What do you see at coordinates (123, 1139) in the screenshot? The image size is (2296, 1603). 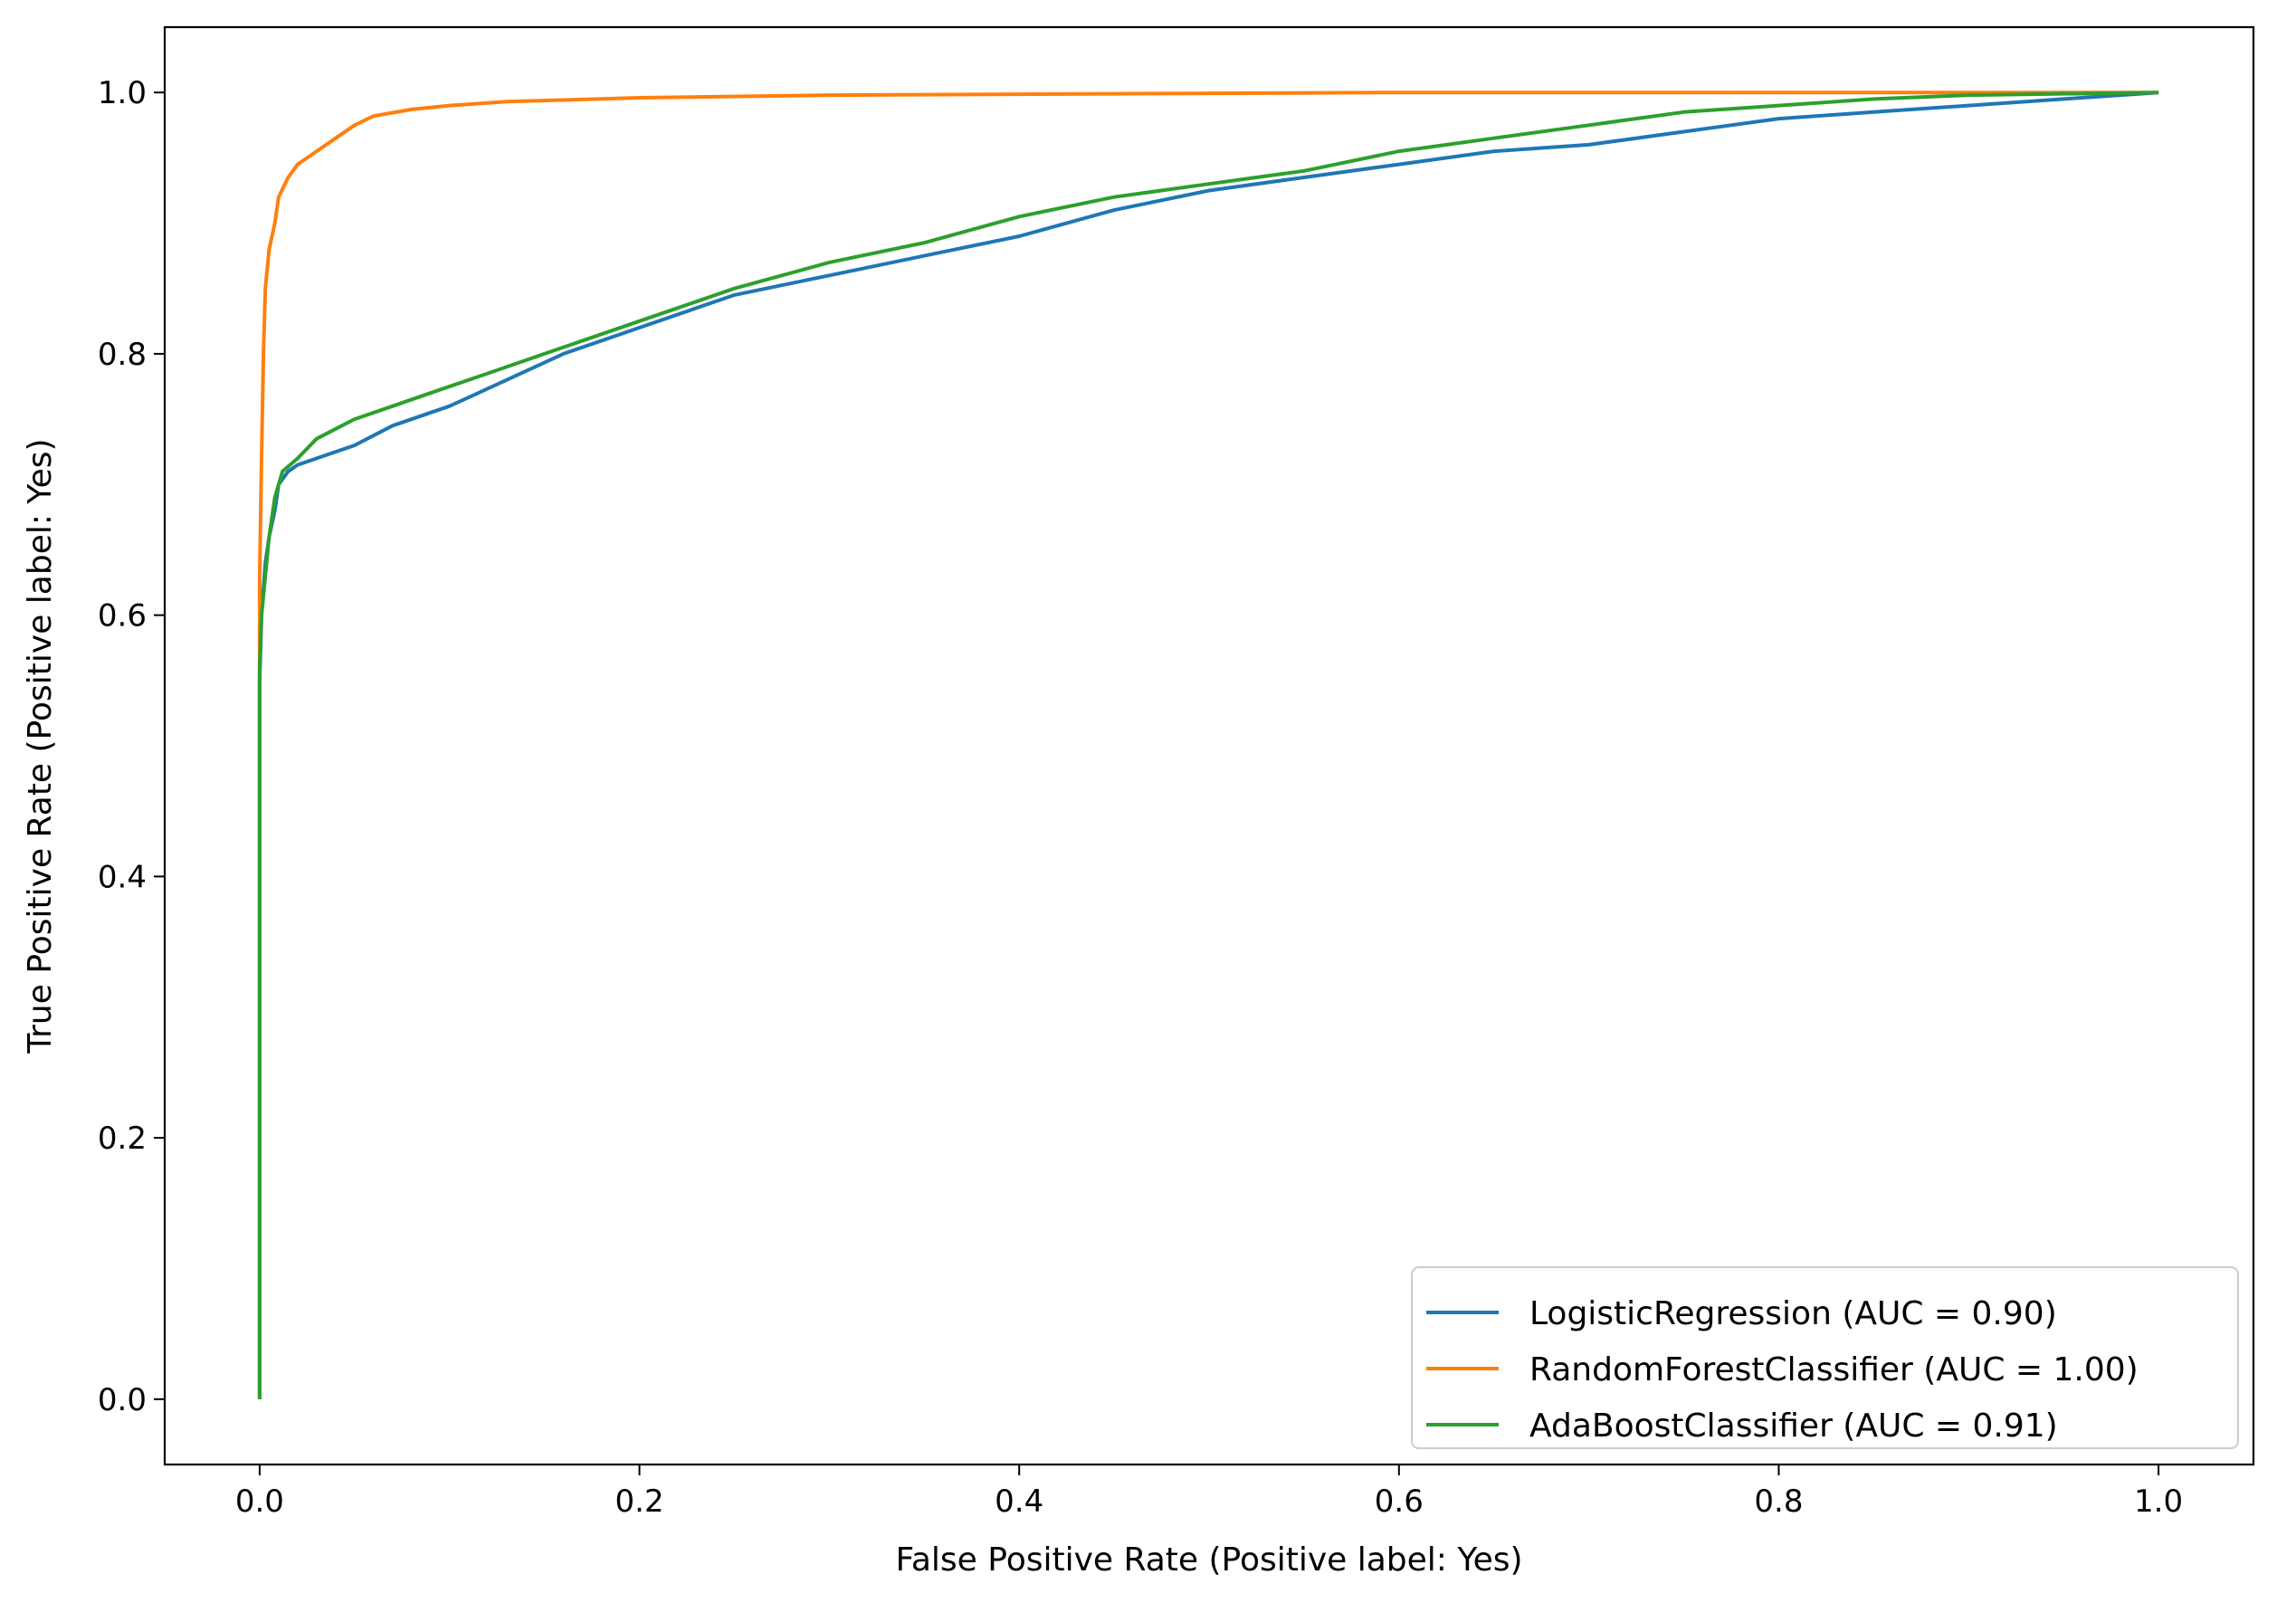 I see `y-tick-label: 0.2` at bounding box center [123, 1139].